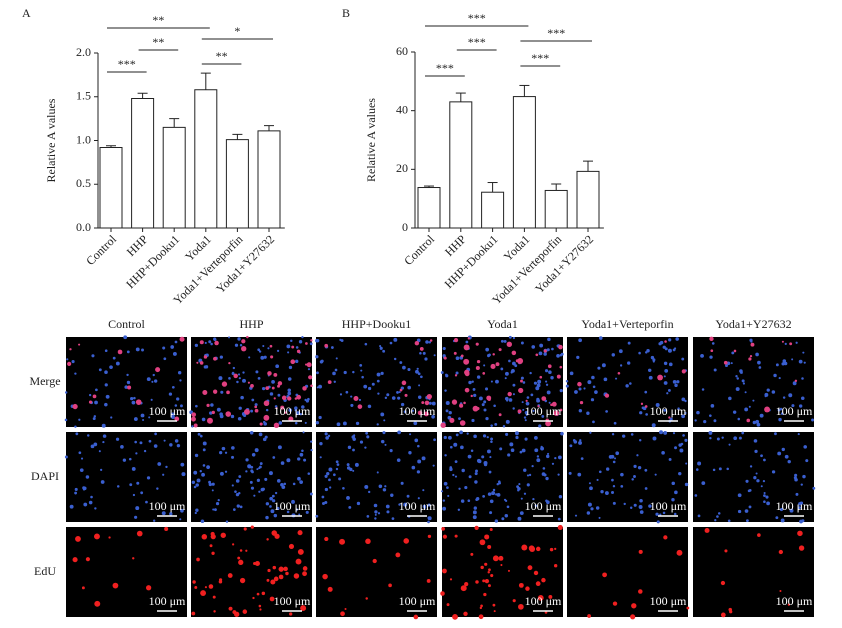 This screenshot has height=628, width=842. I want to click on y-tick-label: 20, so click(402, 168).